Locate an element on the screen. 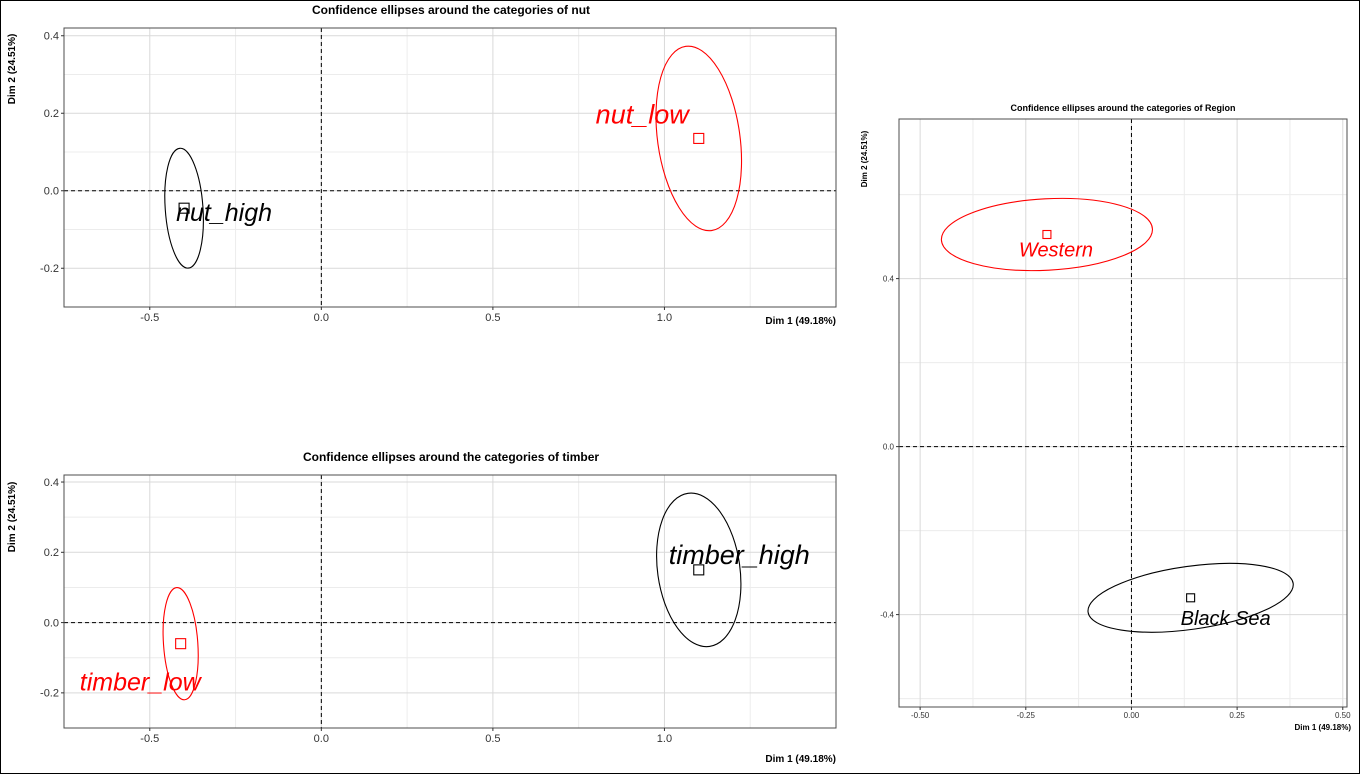  category-label: timber_low is located at coordinates (141, 683).